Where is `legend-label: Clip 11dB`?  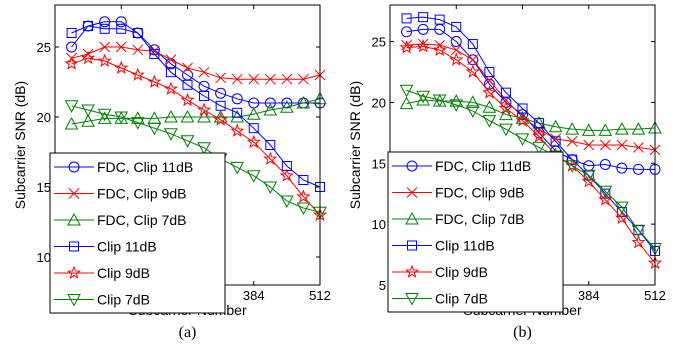 legend-label: Clip 11dB is located at coordinates (127, 247).